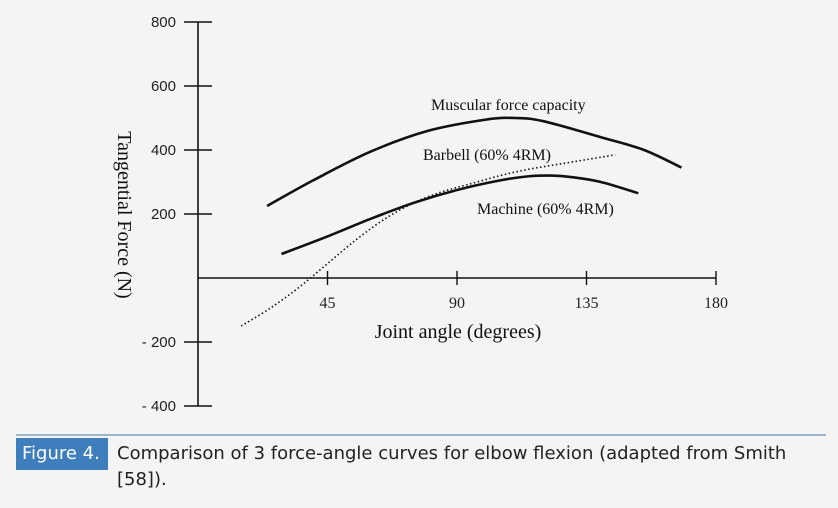 The image size is (838, 508). Describe the element at coordinates (163, 22) in the screenshot. I see `y-tick-label: 800` at that location.